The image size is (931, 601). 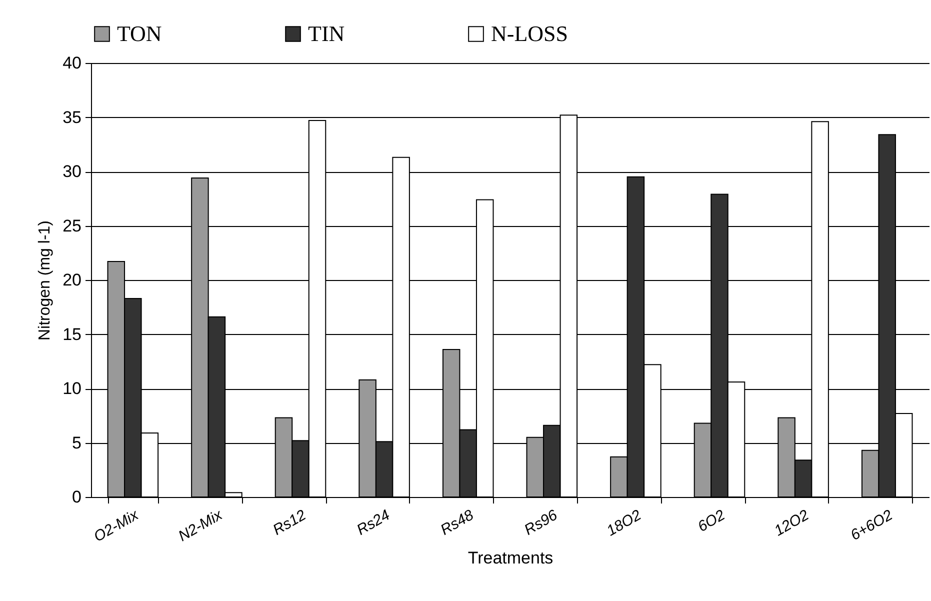 I want to click on y-tick-label: 5, so click(x=77, y=442).